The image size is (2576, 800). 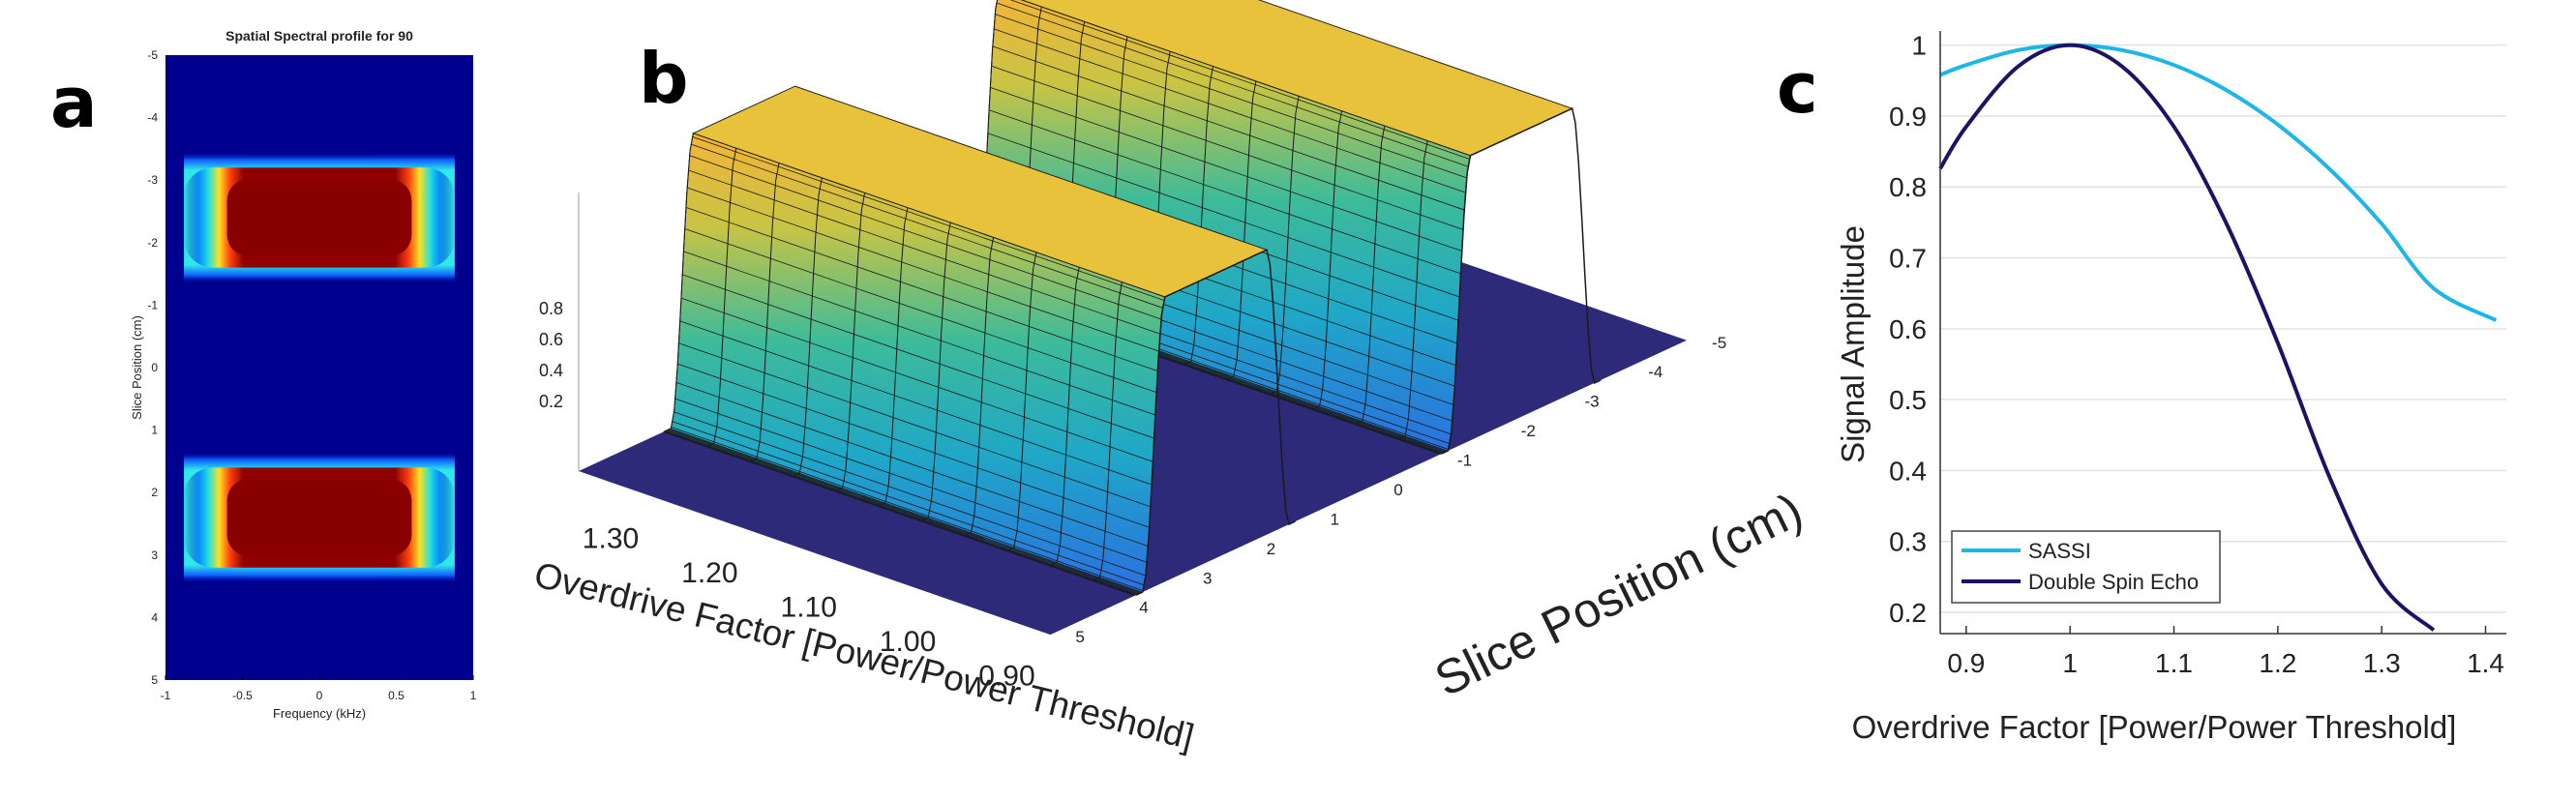 I want to click on panel-letter-b: b, so click(x=664, y=78).